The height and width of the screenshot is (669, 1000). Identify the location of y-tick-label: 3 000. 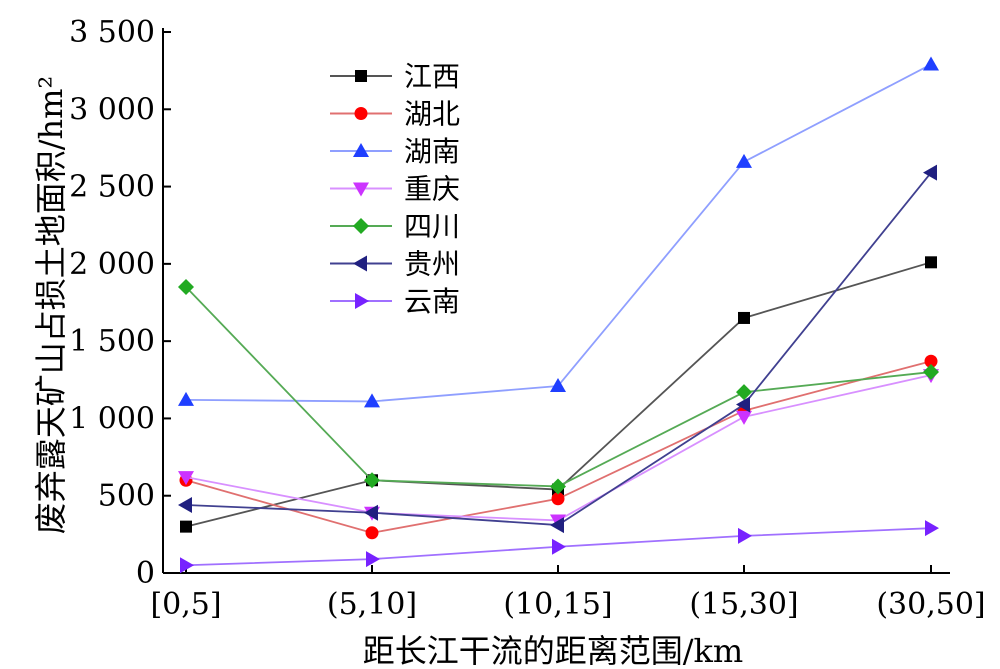
(112, 109).